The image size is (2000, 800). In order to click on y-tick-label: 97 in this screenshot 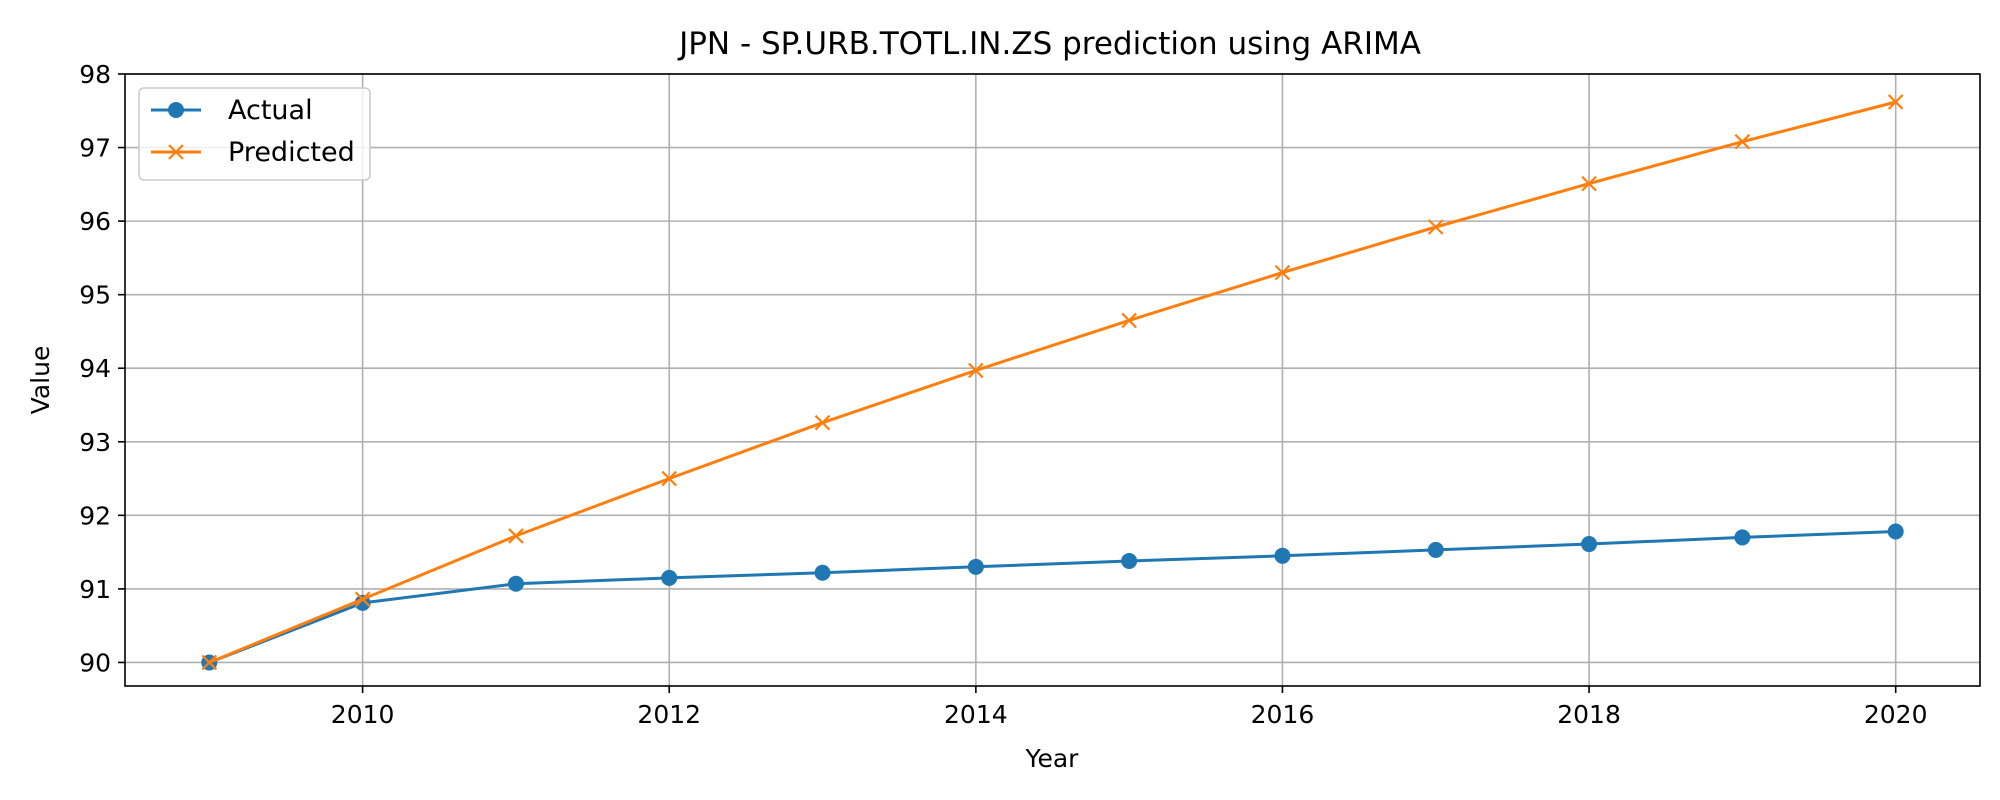, I will do `click(95, 148)`.